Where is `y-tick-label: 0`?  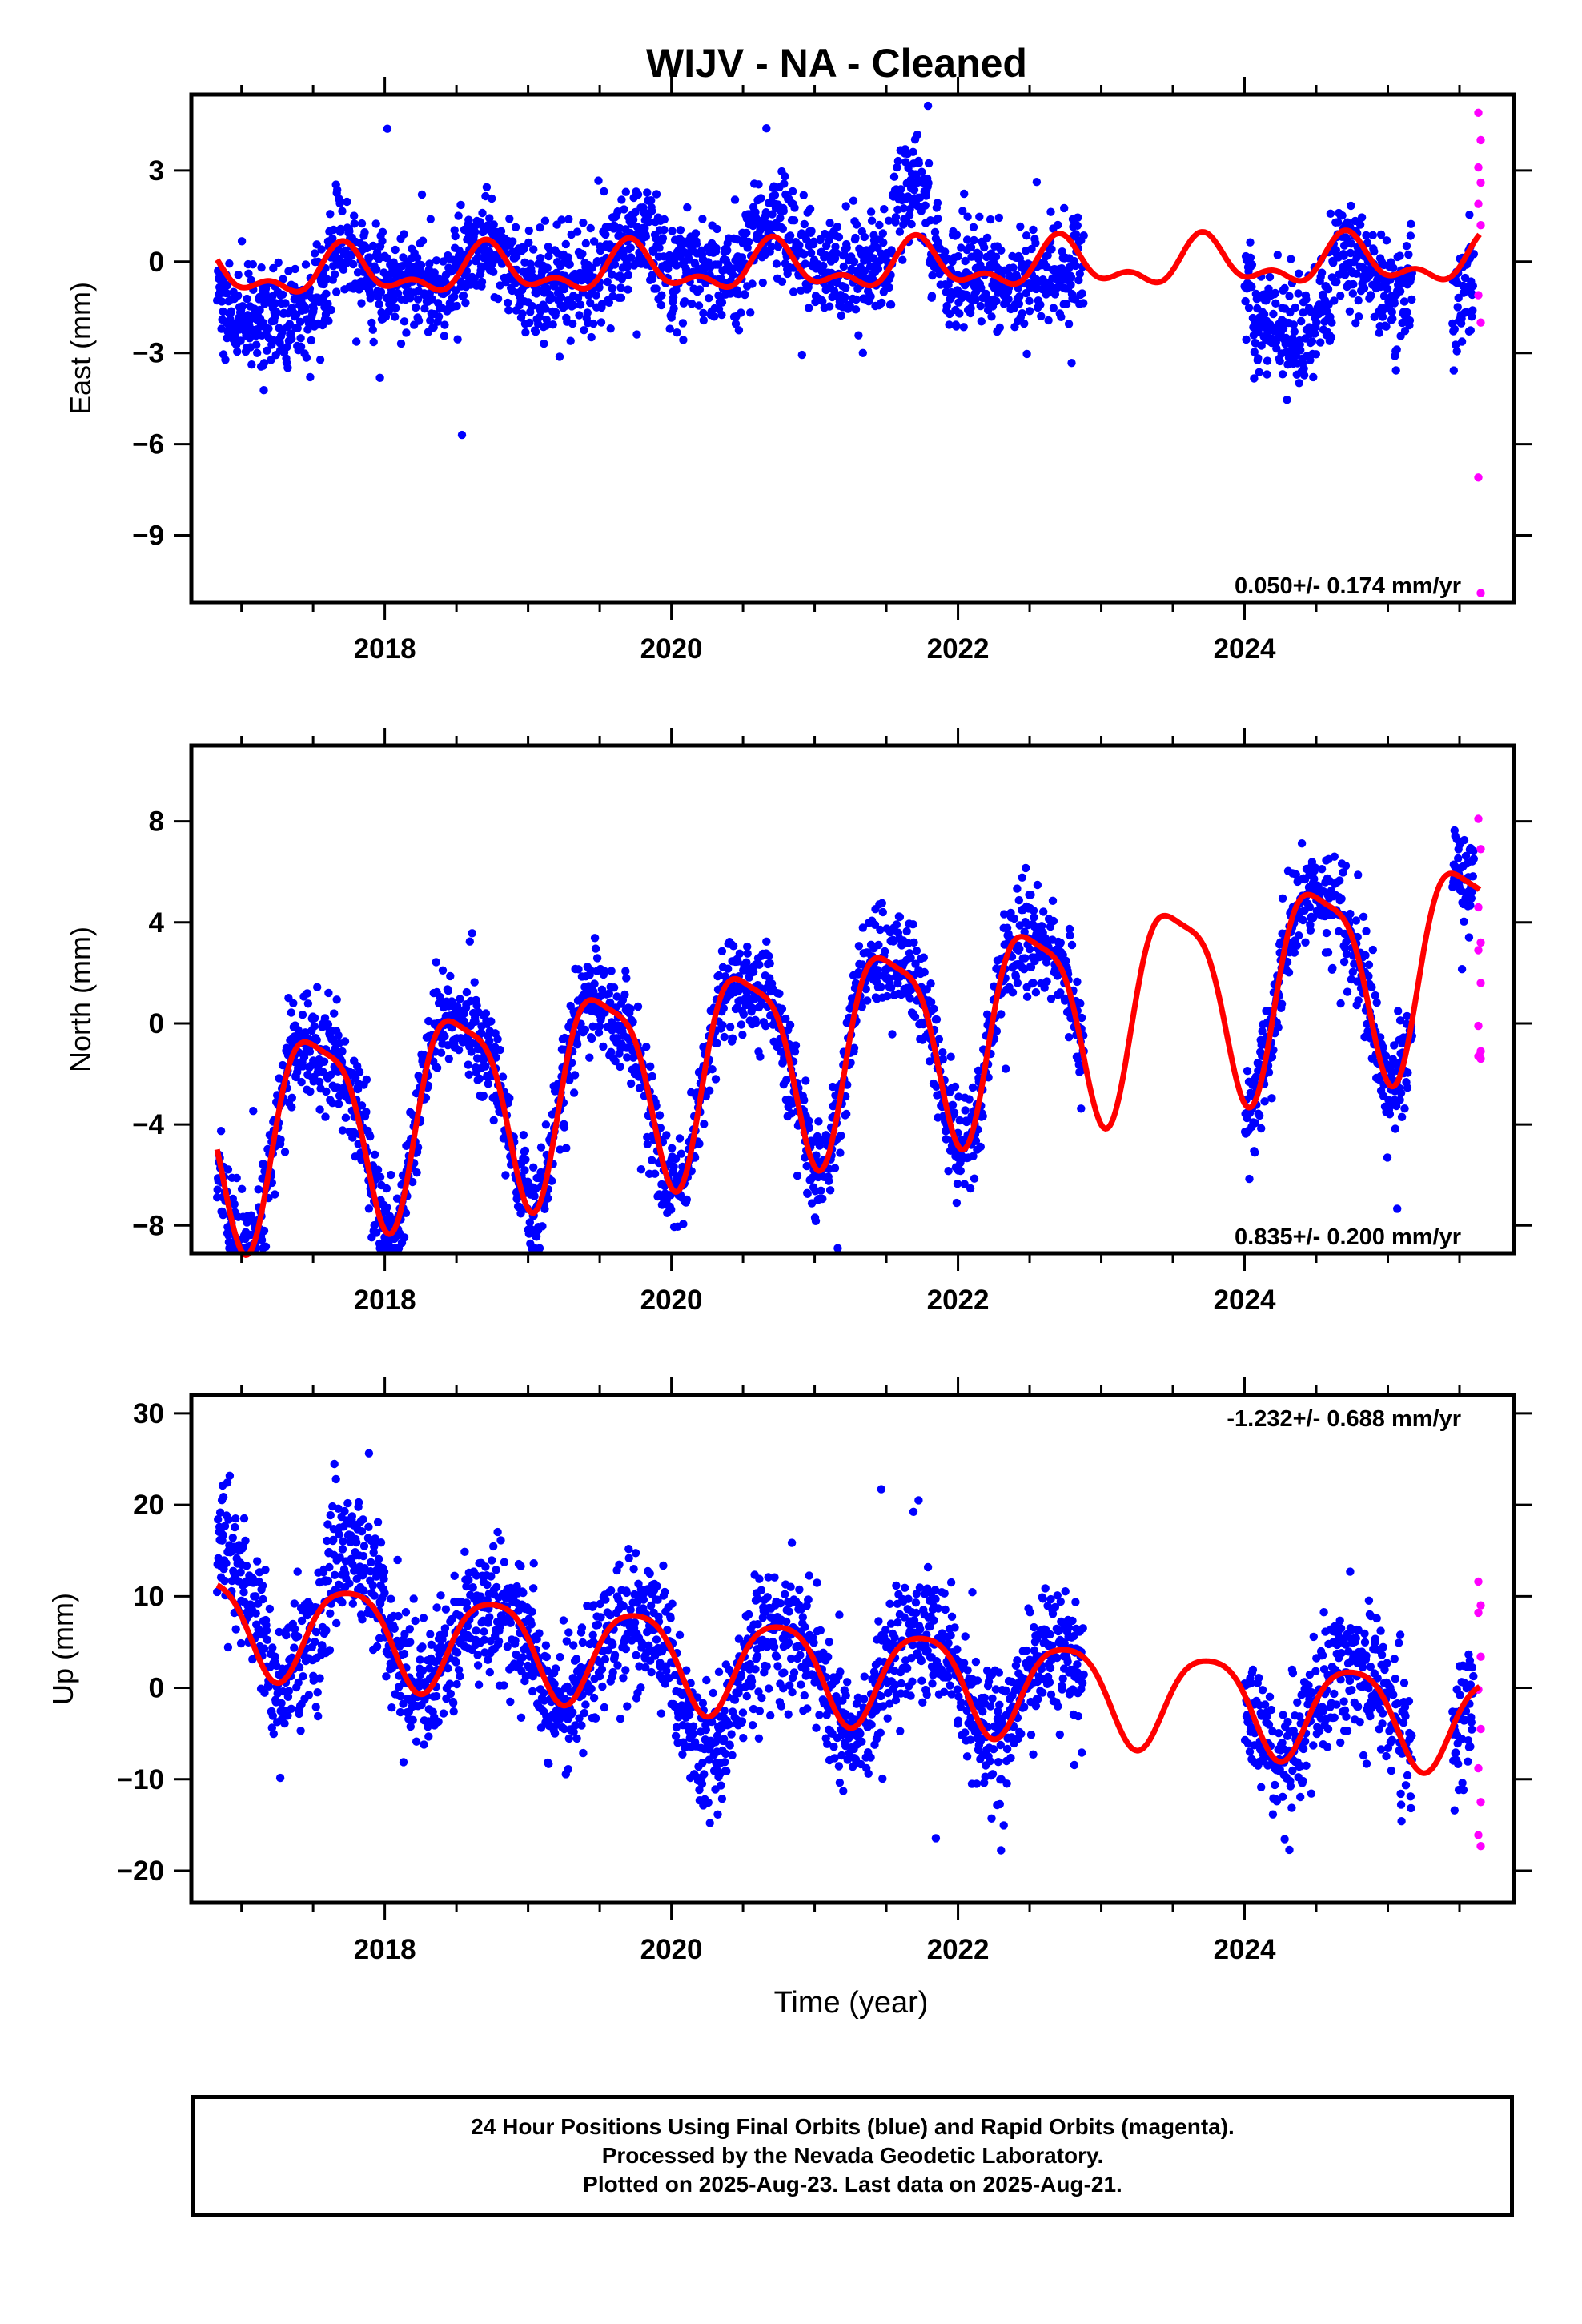
y-tick-label: 0 is located at coordinates (156, 262).